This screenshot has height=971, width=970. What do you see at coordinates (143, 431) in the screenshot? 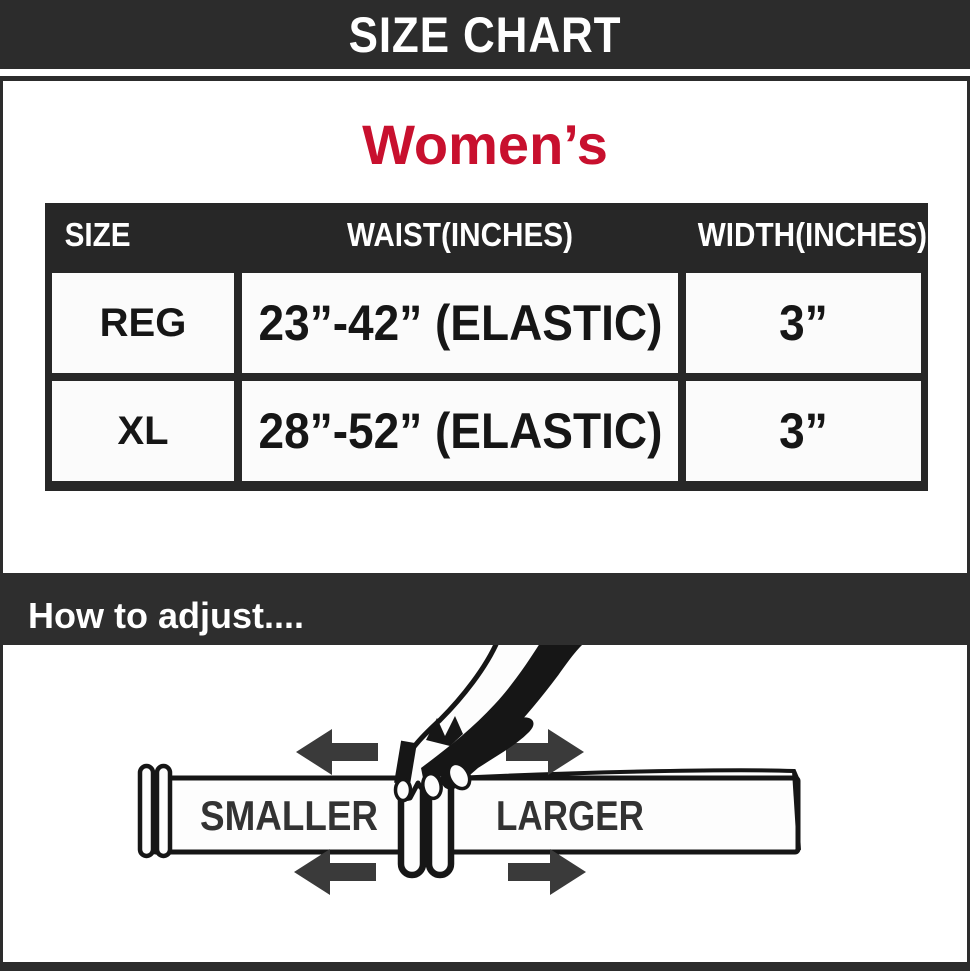
I see `cell-size: XL` at bounding box center [143, 431].